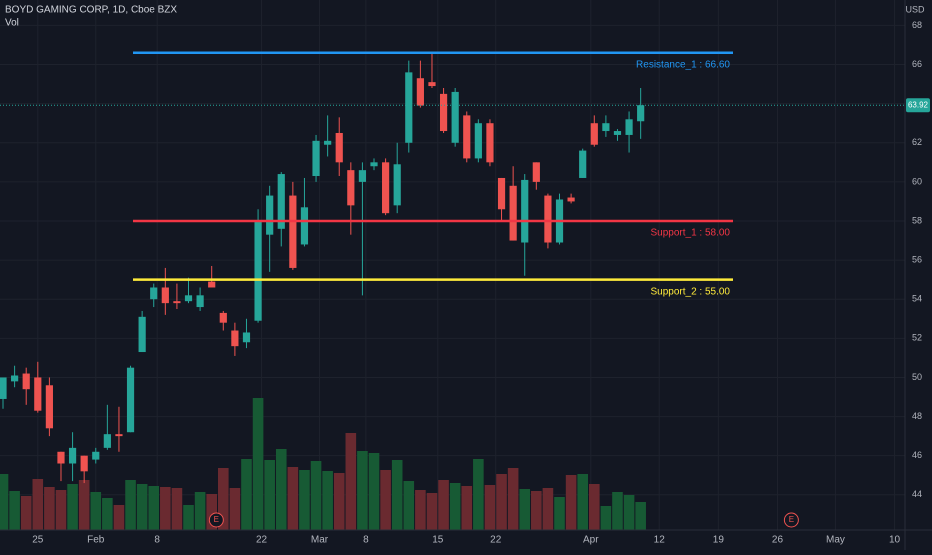 This screenshot has width=932, height=555. What do you see at coordinates (917, 181) in the screenshot?
I see `y-tick-label: 60` at bounding box center [917, 181].